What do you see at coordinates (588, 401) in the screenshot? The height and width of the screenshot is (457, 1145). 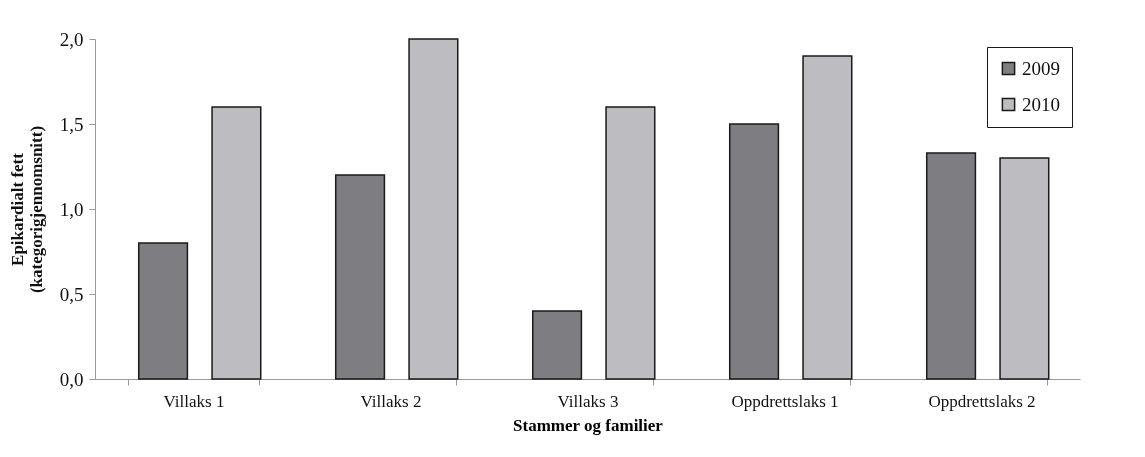 I see `x-tick-label: Villaks 3` at bounding box center [588, 401].